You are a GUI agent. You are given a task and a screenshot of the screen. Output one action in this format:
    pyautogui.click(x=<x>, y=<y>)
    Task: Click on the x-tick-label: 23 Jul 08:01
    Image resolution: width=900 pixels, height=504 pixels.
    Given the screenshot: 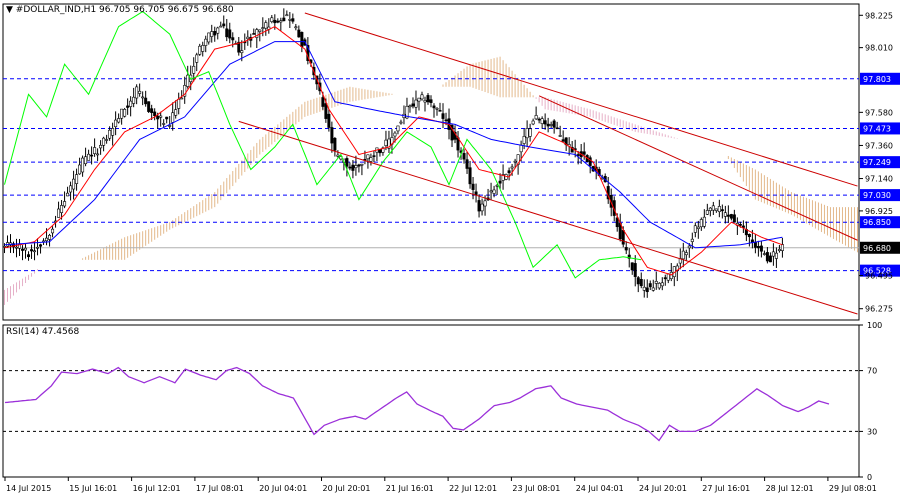 What is the action you would take?
    pyautogui.click(x=536, y=488)
    